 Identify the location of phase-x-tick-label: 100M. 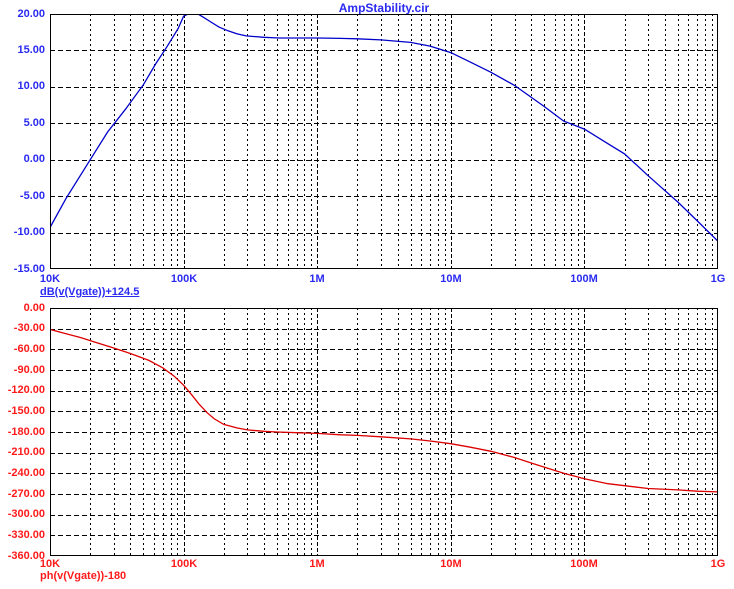
(584, 564).